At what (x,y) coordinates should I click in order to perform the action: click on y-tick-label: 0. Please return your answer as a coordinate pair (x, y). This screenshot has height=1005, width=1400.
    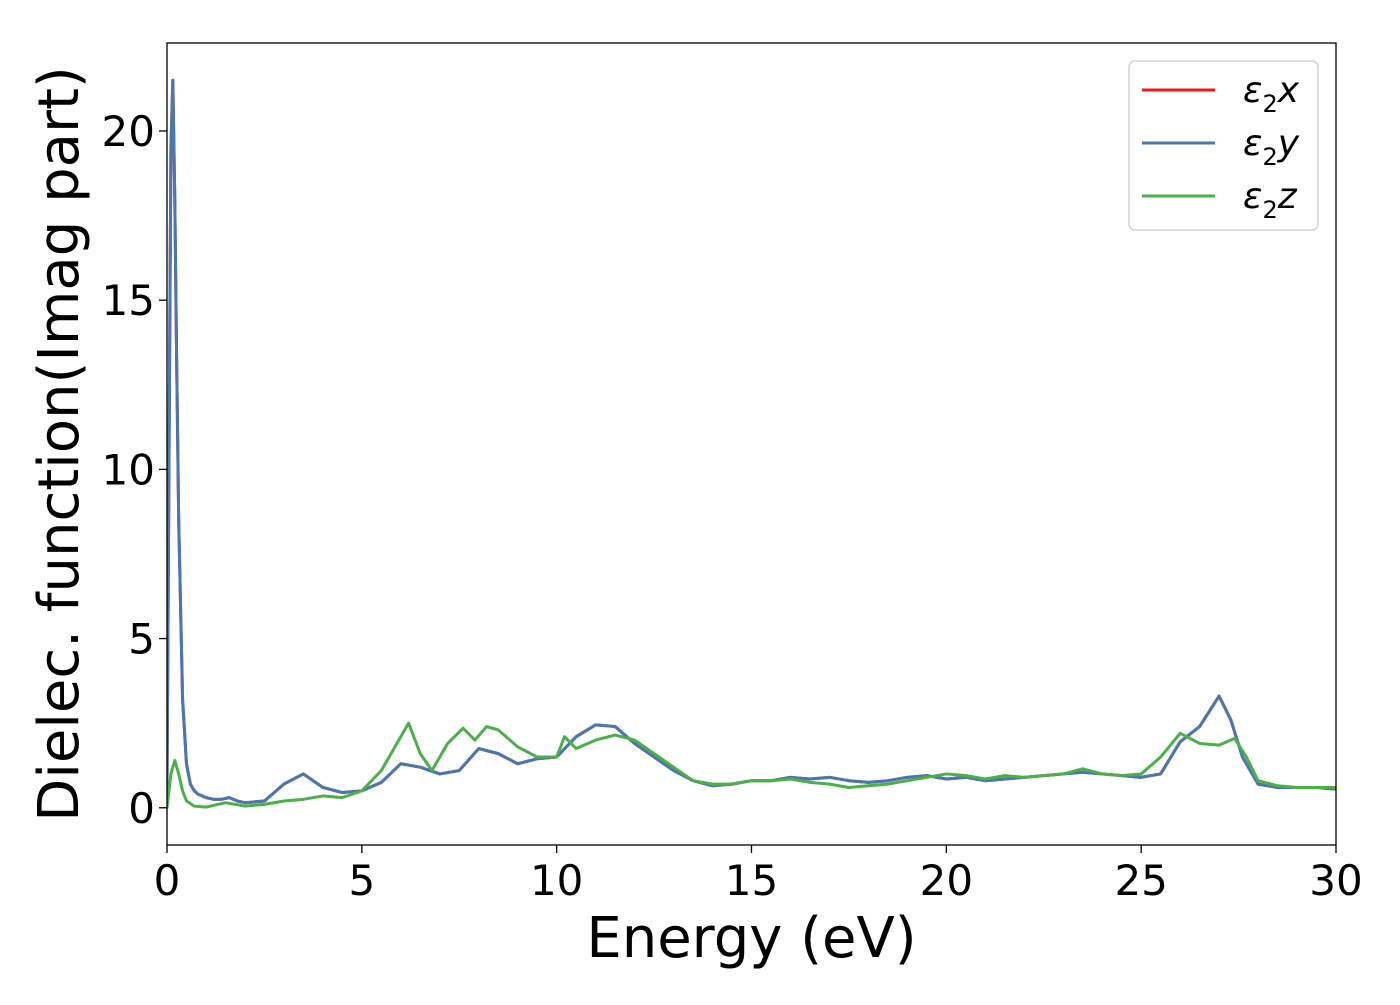
    Looking at the image, I should click on (141, 808).